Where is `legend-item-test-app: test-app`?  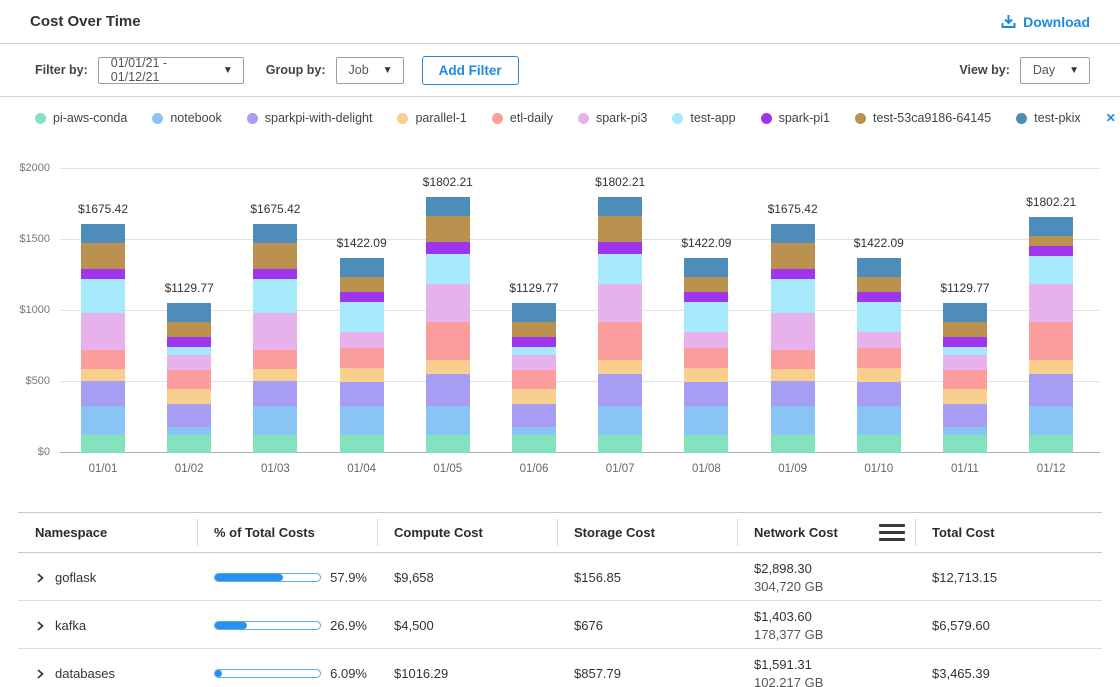 legend-item-test-app: test-app is located at coordinates (704, 118).